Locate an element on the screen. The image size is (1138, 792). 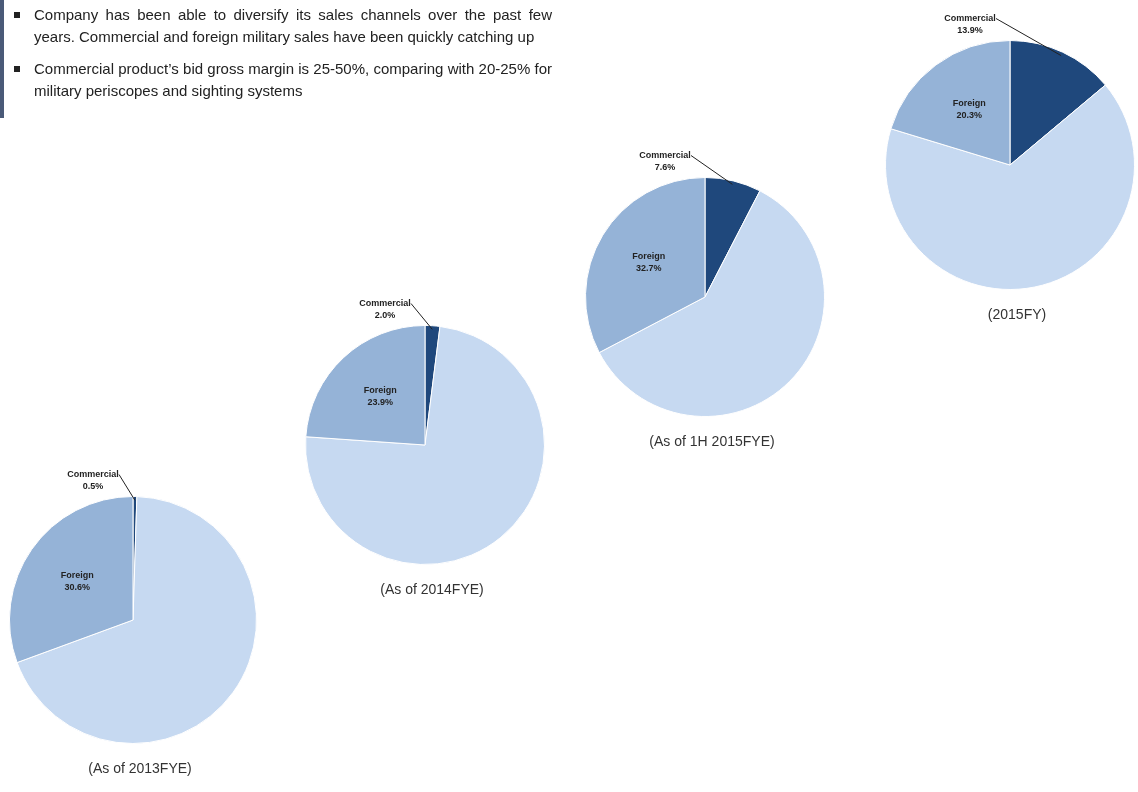
data-label: 32.7% is located at coordinates (648, 268).